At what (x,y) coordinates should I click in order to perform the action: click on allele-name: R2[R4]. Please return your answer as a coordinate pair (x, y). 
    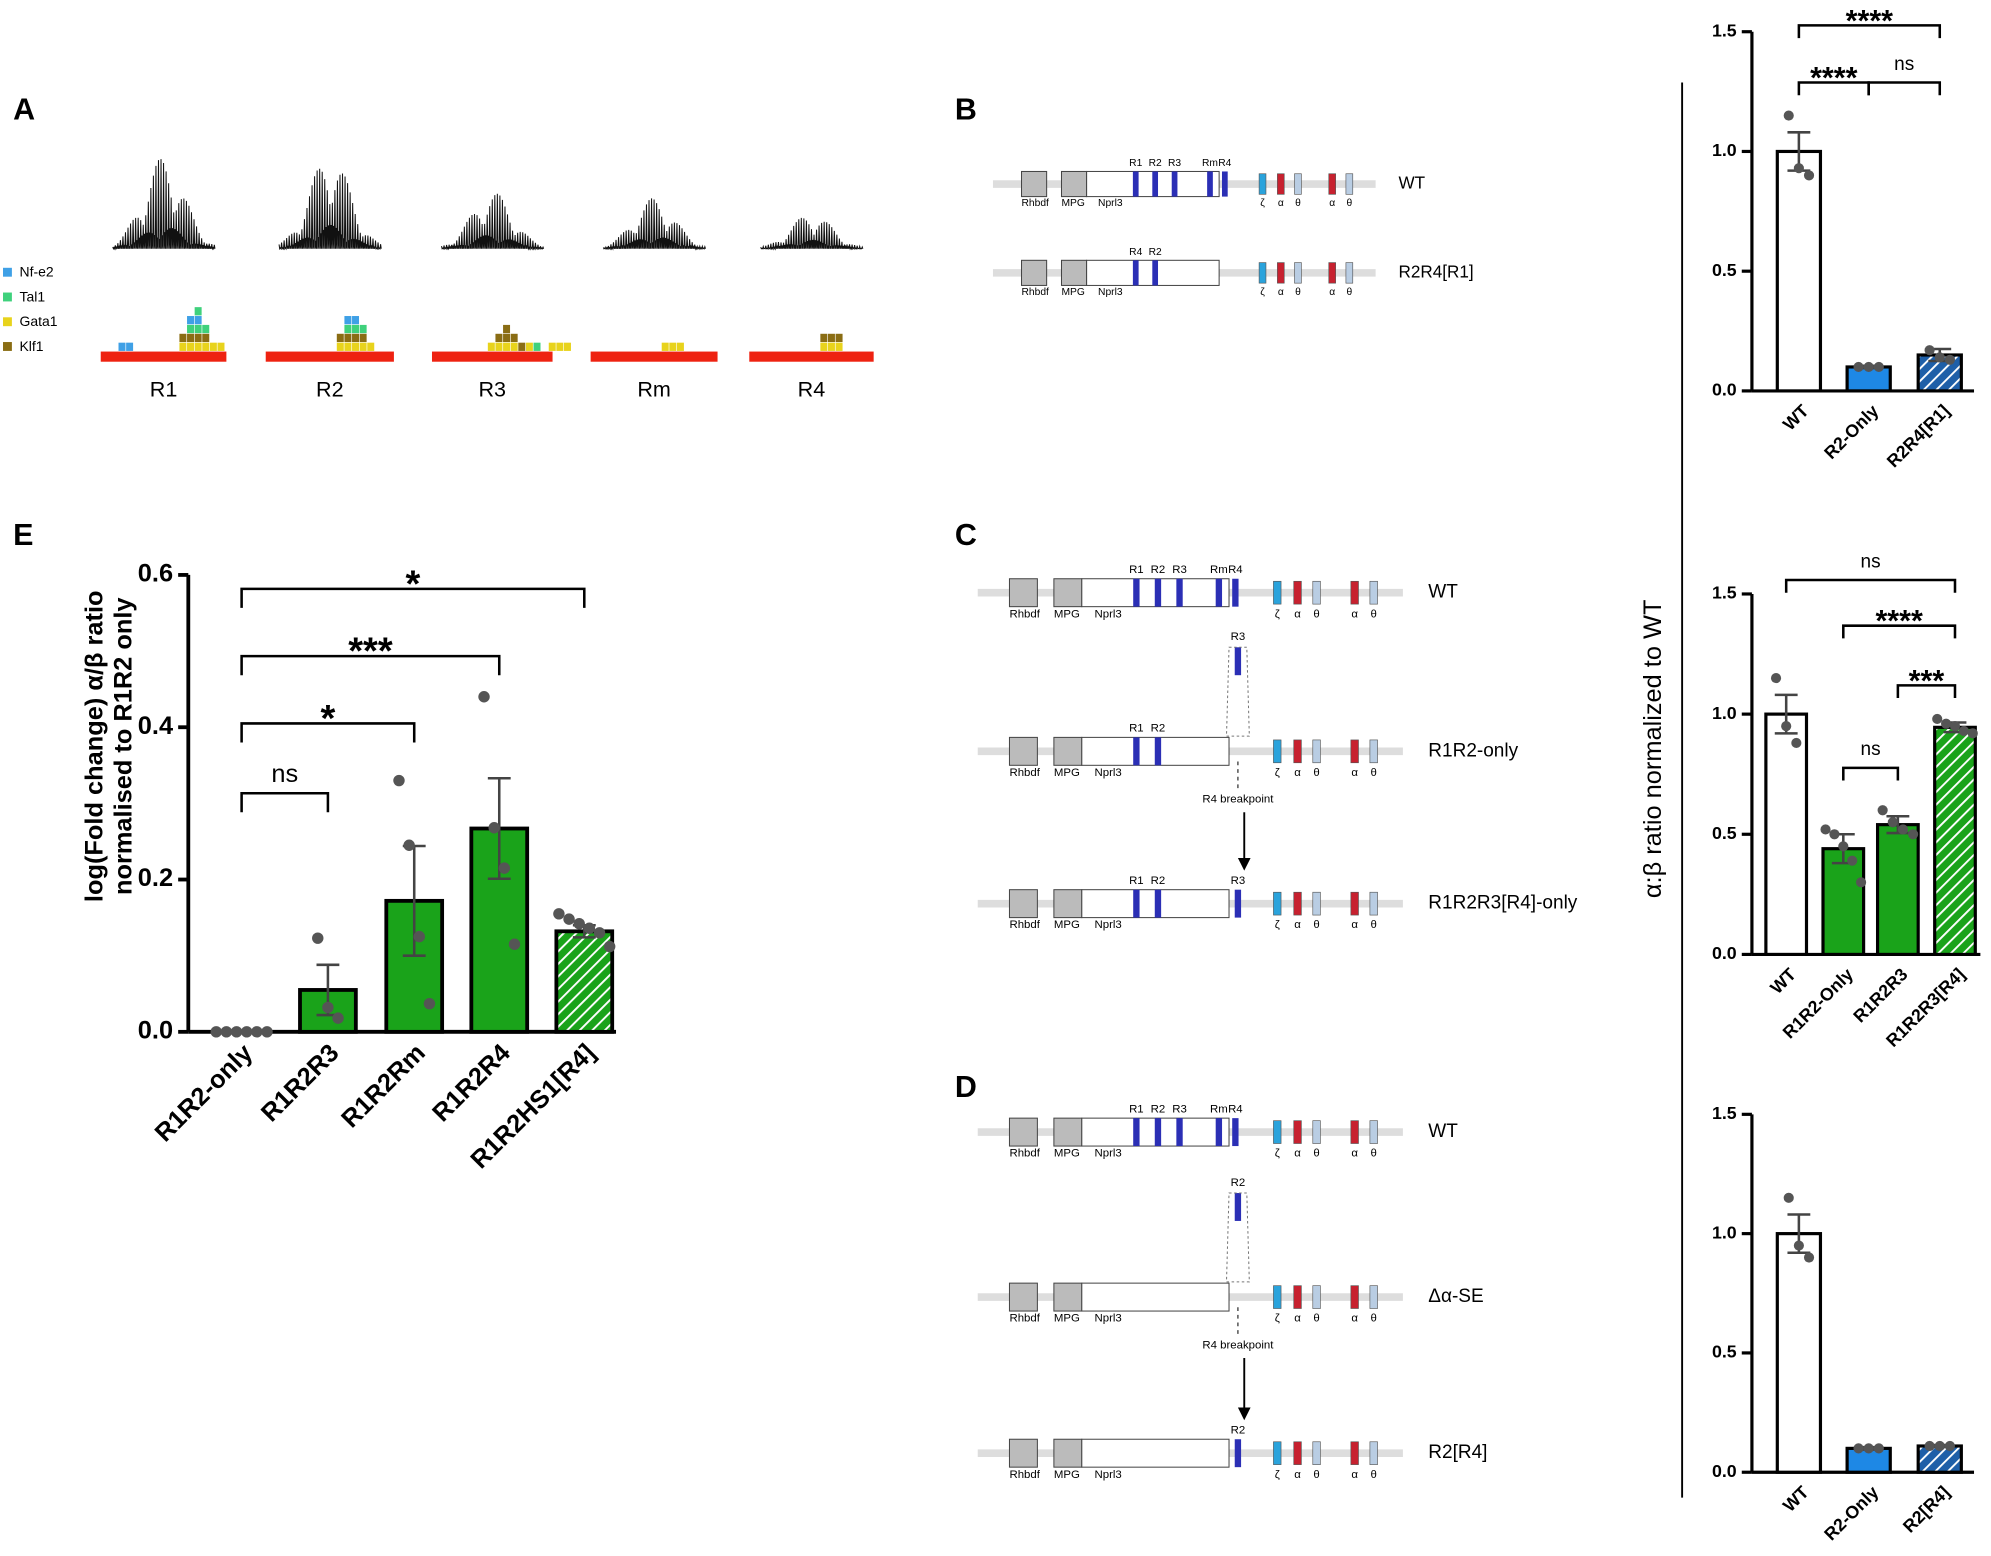
    Looking at the image, I should click on (1457, 1452).